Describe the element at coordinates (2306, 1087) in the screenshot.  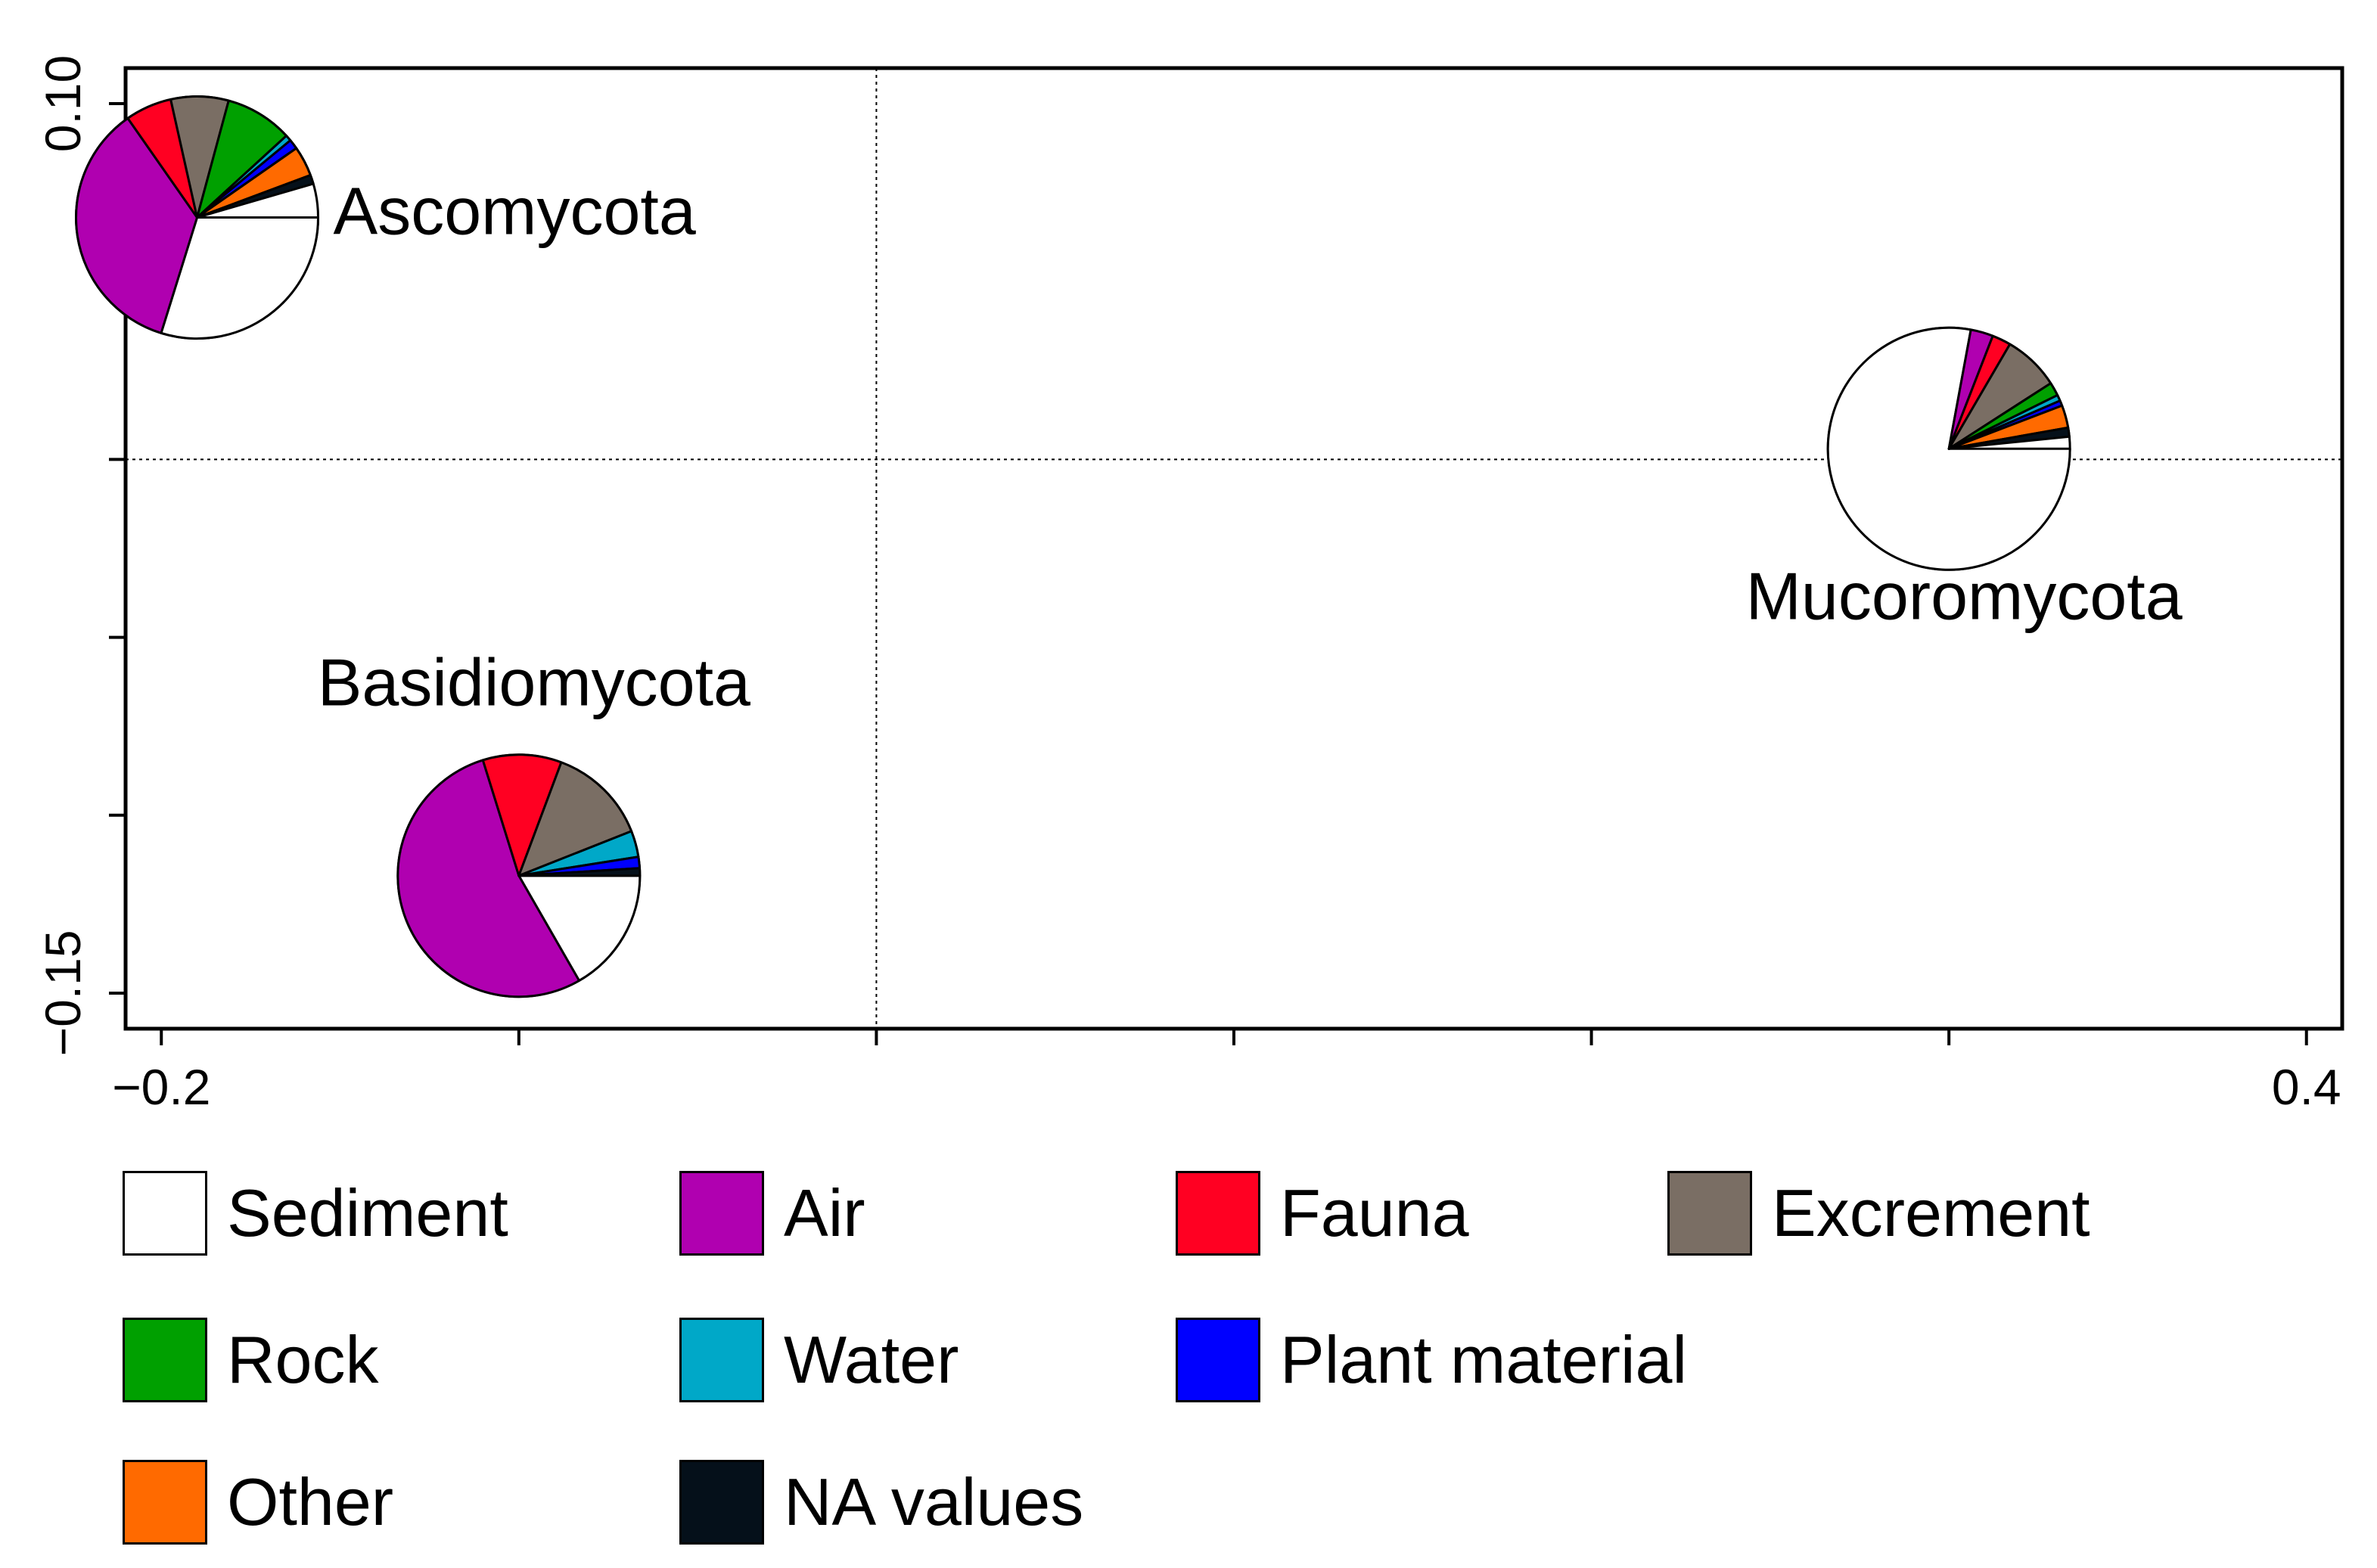
I see `x-tick-label: 0.4` at that location.